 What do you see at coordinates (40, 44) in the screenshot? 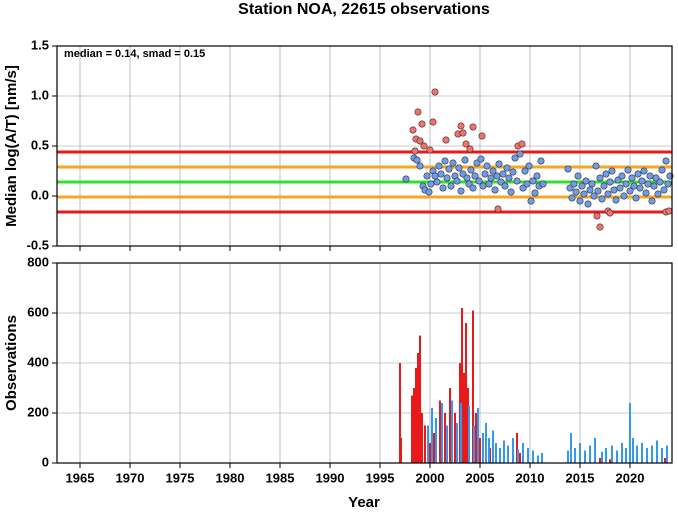
I see `y-tick-label: 1.5` at bounding box center [40, 44].